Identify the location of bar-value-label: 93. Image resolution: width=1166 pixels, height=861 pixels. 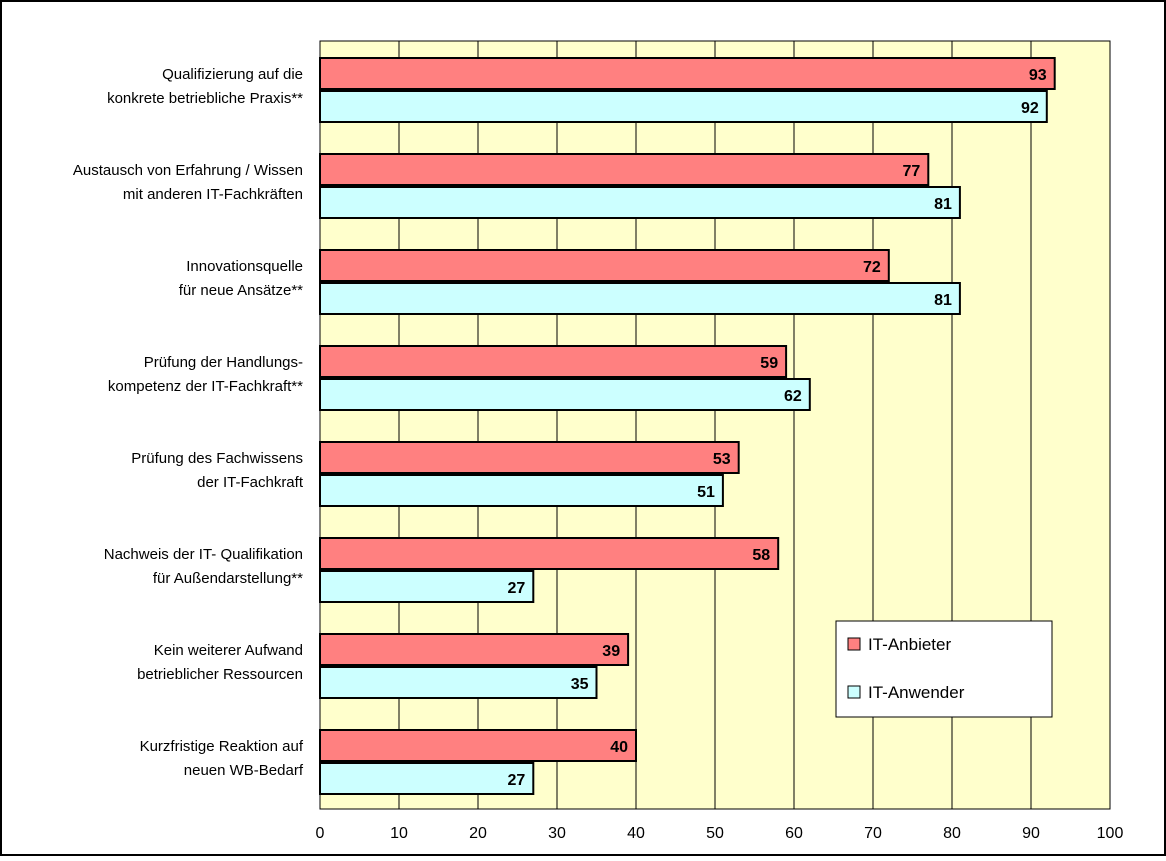
(1038, 75).